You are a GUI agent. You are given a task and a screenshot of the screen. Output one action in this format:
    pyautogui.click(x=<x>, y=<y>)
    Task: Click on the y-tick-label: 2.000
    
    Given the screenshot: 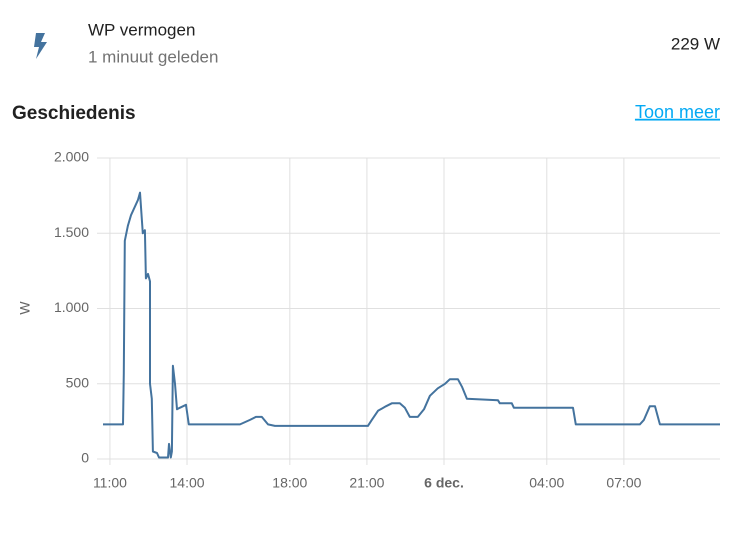 What is the action you would take?
    pyautogui.click(x=71, y=157)
    